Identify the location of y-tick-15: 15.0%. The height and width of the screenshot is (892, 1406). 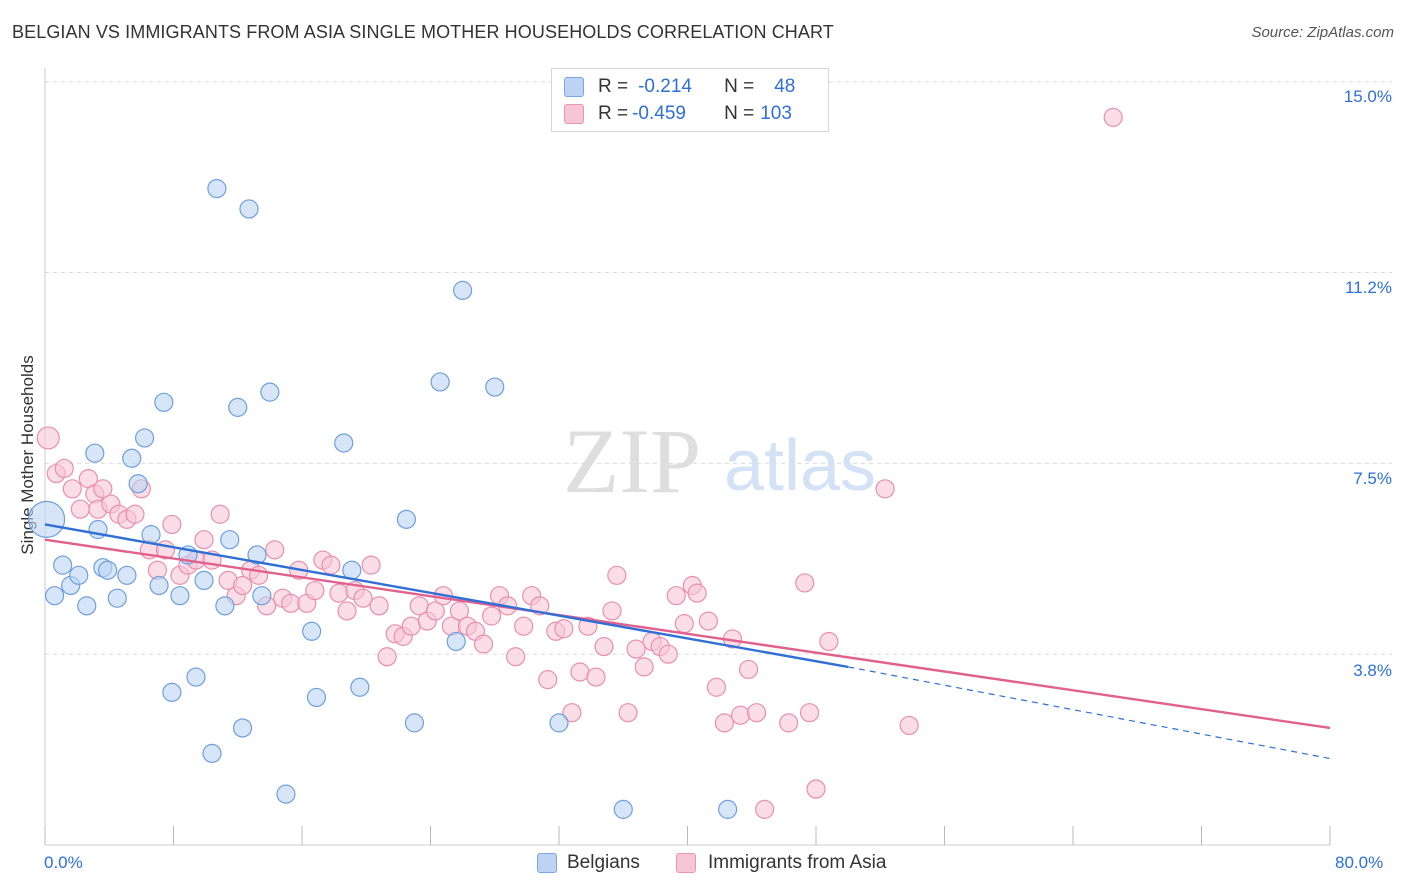
(1367, 96).